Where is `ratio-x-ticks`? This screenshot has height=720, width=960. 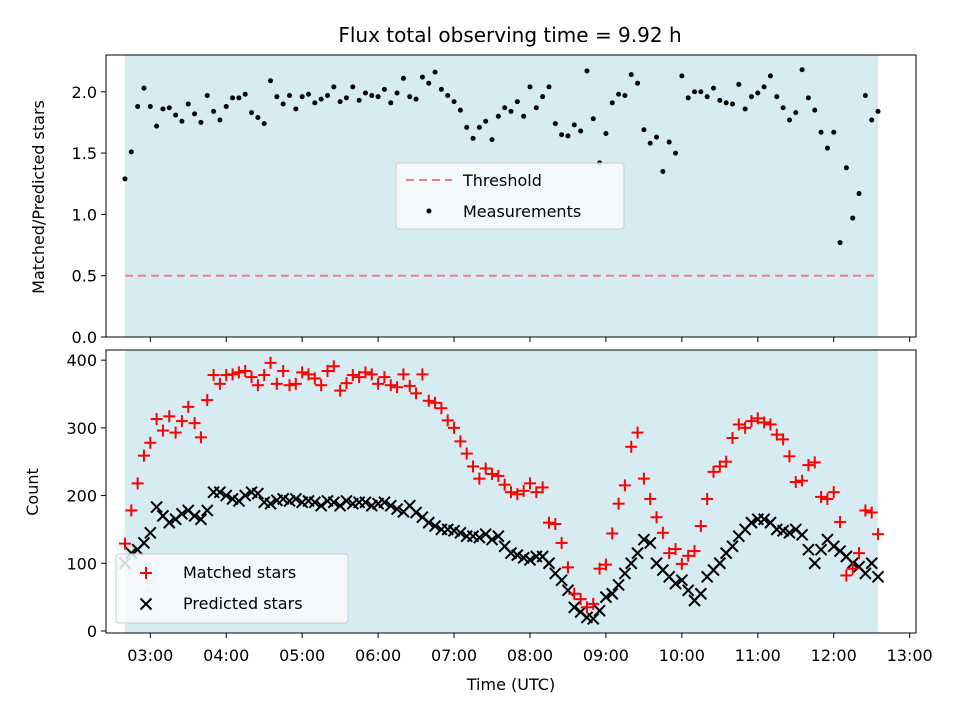
ratio-x-ticks is located at coordinates (530, 339).